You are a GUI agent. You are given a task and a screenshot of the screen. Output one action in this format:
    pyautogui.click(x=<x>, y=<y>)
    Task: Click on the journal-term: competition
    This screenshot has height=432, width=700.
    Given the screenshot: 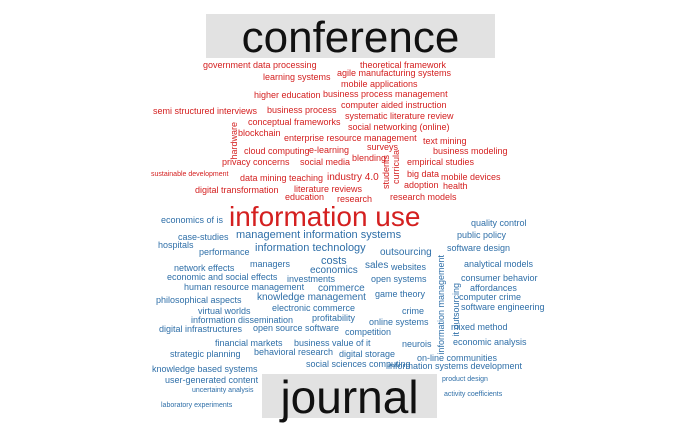 What is the action you would take?
    pyautogui.click(x=368, y=332)
    